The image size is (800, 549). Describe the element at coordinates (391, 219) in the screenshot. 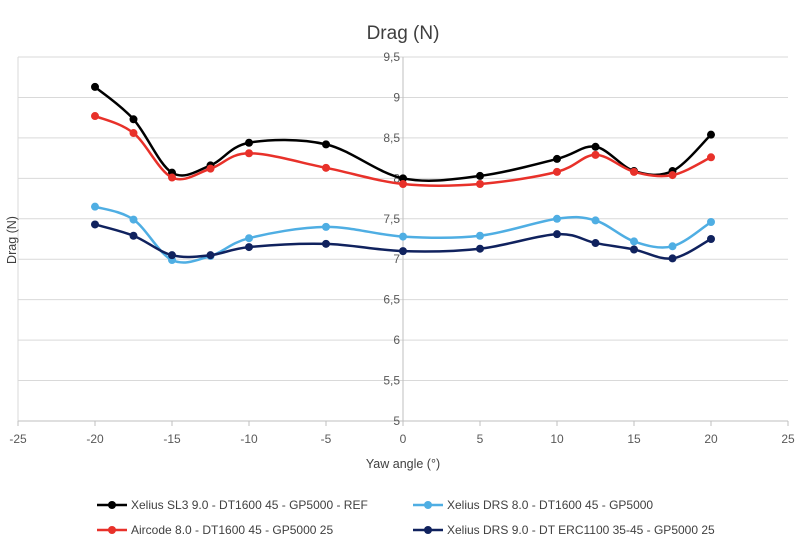

I see `y-tick-label: 7,5` at that location.